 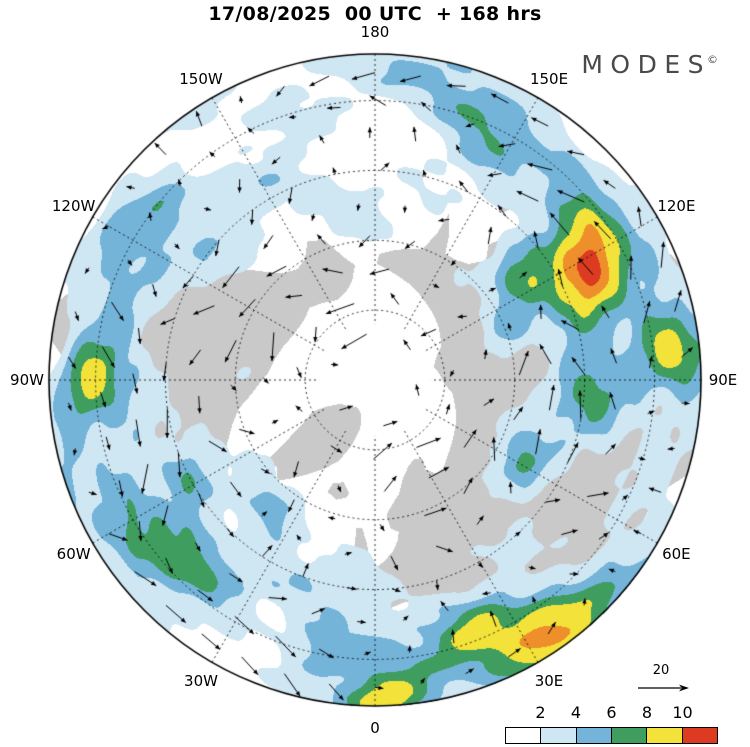 I want to click on page-title: 17/08/2025 00 UTC + 168 hrs, so click(x=375, y=14).